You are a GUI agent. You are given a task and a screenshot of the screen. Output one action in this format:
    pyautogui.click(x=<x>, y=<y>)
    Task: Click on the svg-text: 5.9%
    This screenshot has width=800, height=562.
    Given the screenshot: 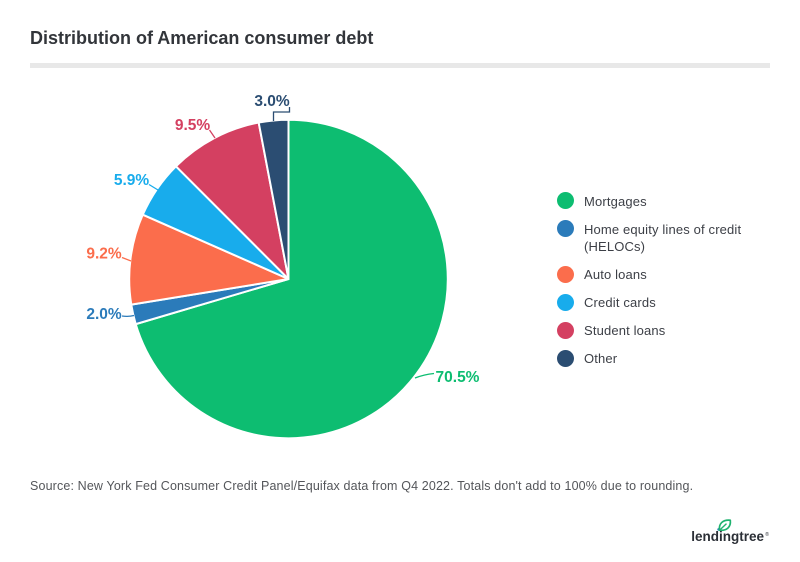 What is the action you would take?
    pyautogui.click(x=132, y=180)
    